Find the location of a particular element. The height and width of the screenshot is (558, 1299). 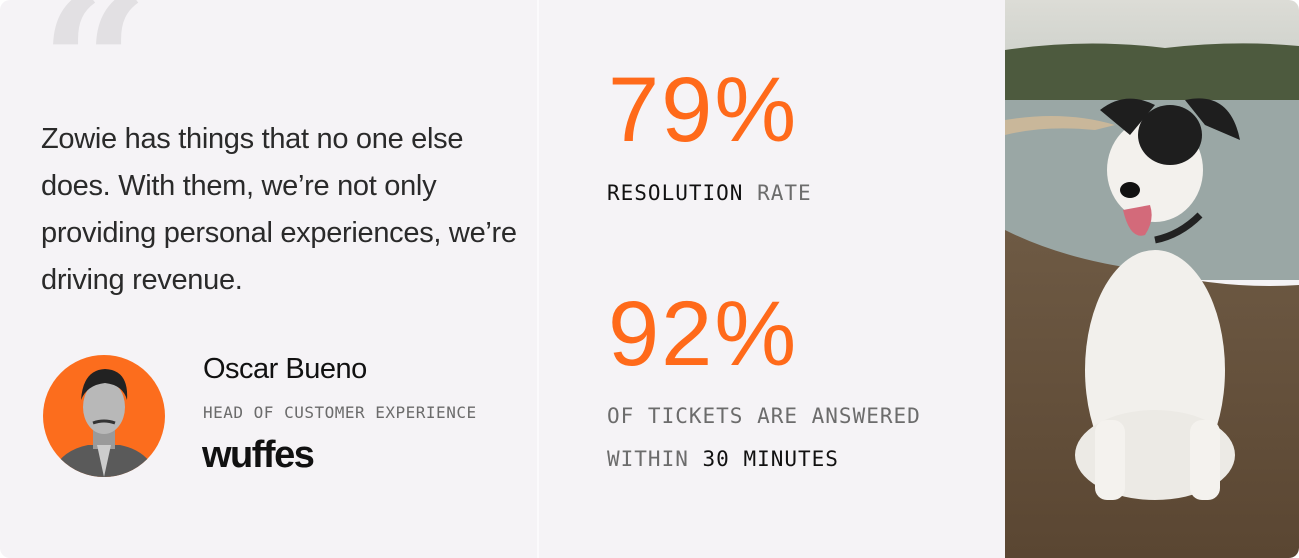

label-light: WITHIN is located at coordinates (648, 459).